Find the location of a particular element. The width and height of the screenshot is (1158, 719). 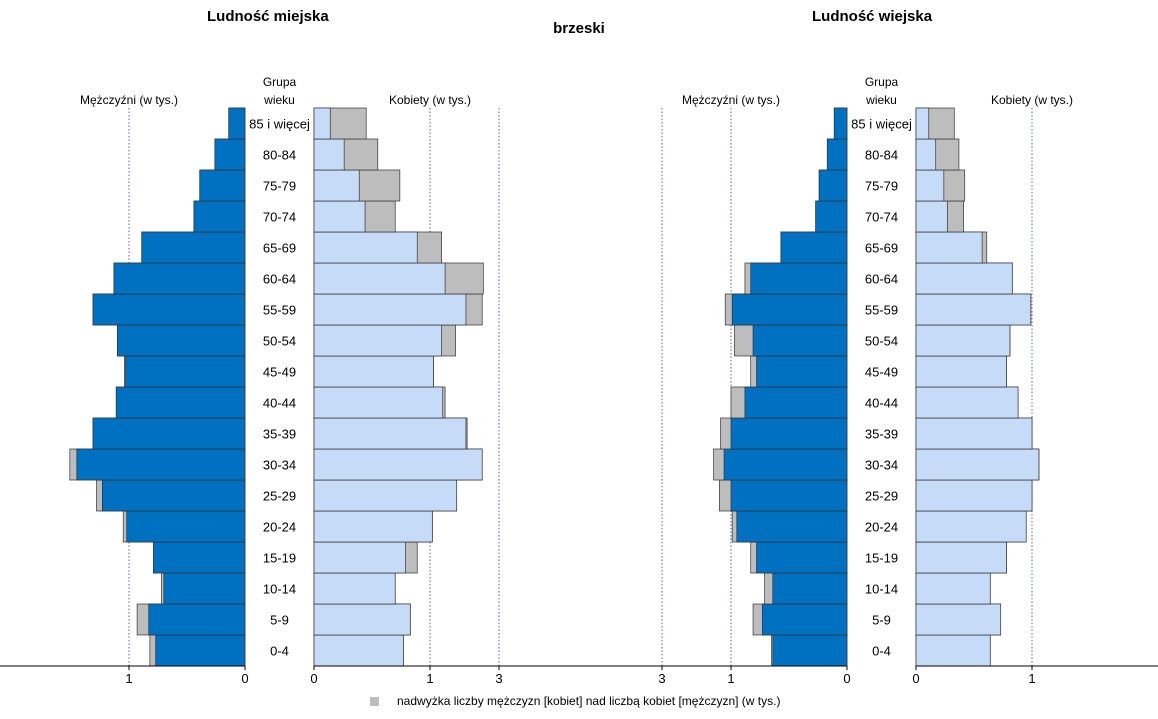

age-group-label: 15-19 is located at coordinates (881, 558).